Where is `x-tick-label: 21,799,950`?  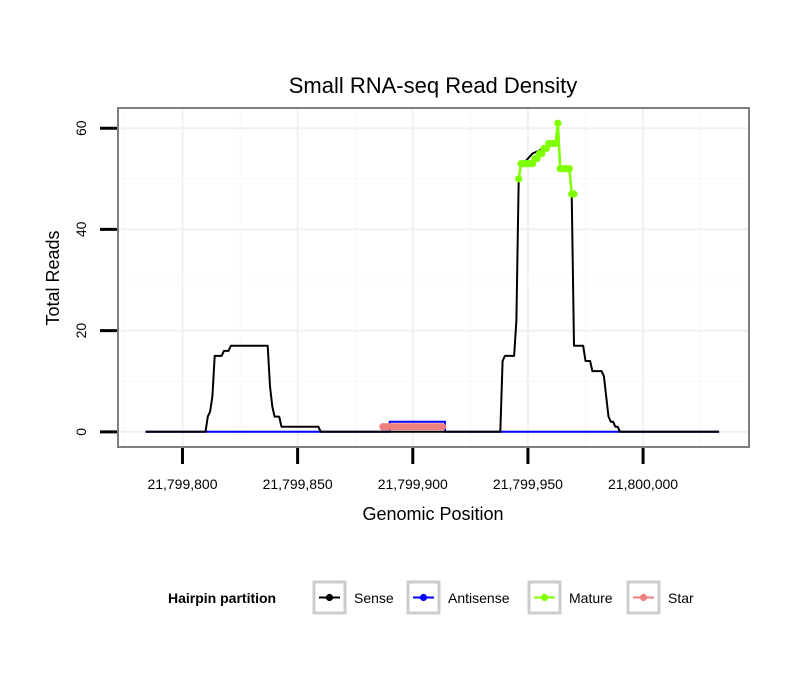 x-tick-label: 21,799,950 is located at coordinates (528, 484).